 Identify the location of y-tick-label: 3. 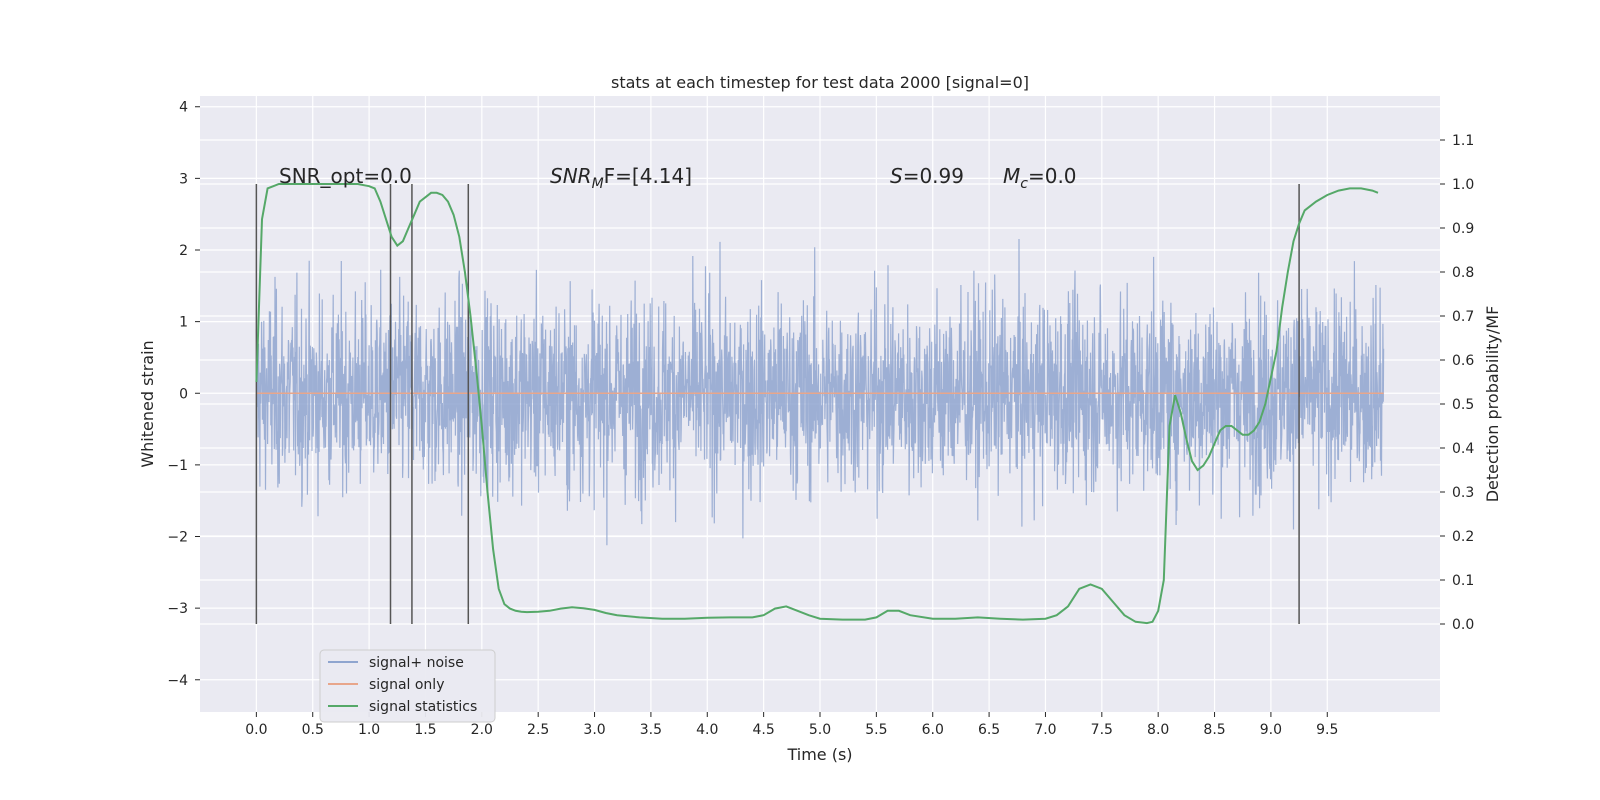
(183, 179).